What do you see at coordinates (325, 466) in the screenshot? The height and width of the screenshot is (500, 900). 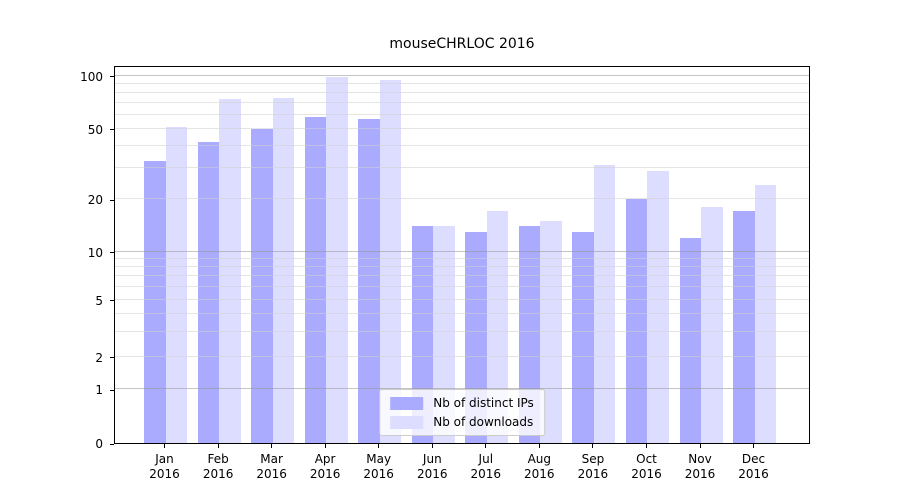 I see `x-axis-label: Apr 2016` at bounding box center [325, 466].